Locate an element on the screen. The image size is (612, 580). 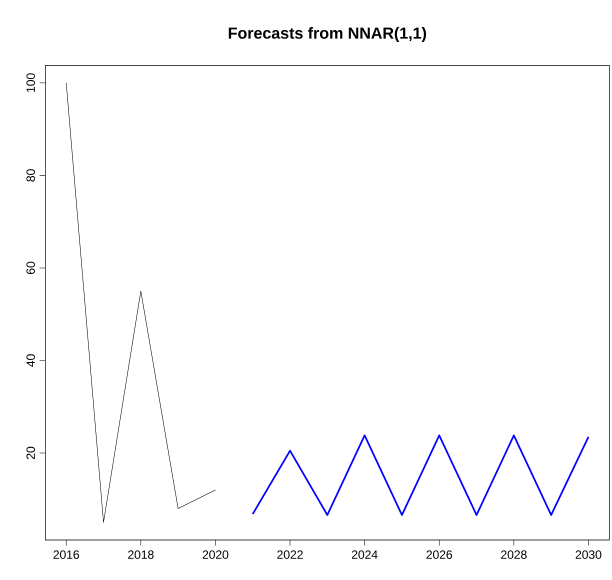
y-tick-label: 80 is located at coordinates (30, 175).